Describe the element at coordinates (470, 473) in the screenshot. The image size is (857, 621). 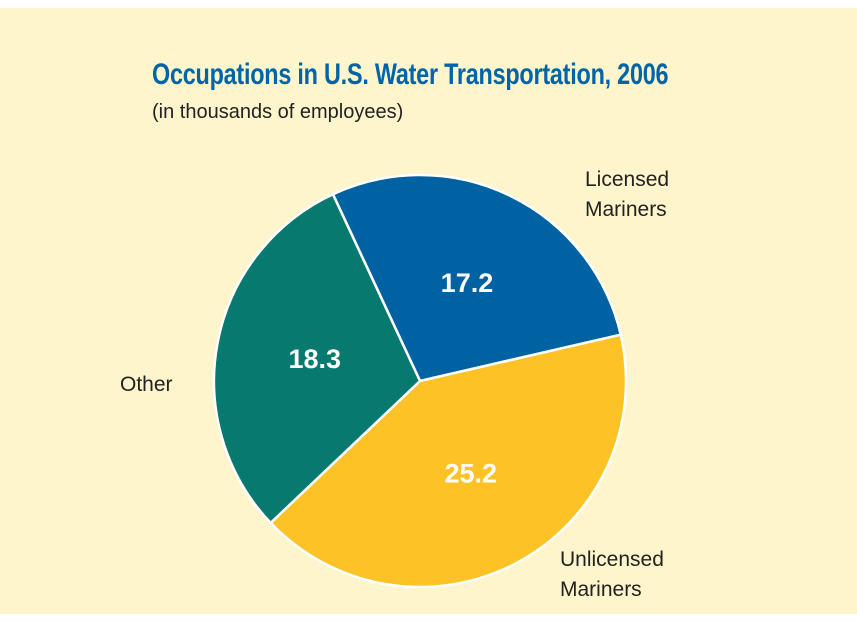
I see `data-label: 25.2` at that location.